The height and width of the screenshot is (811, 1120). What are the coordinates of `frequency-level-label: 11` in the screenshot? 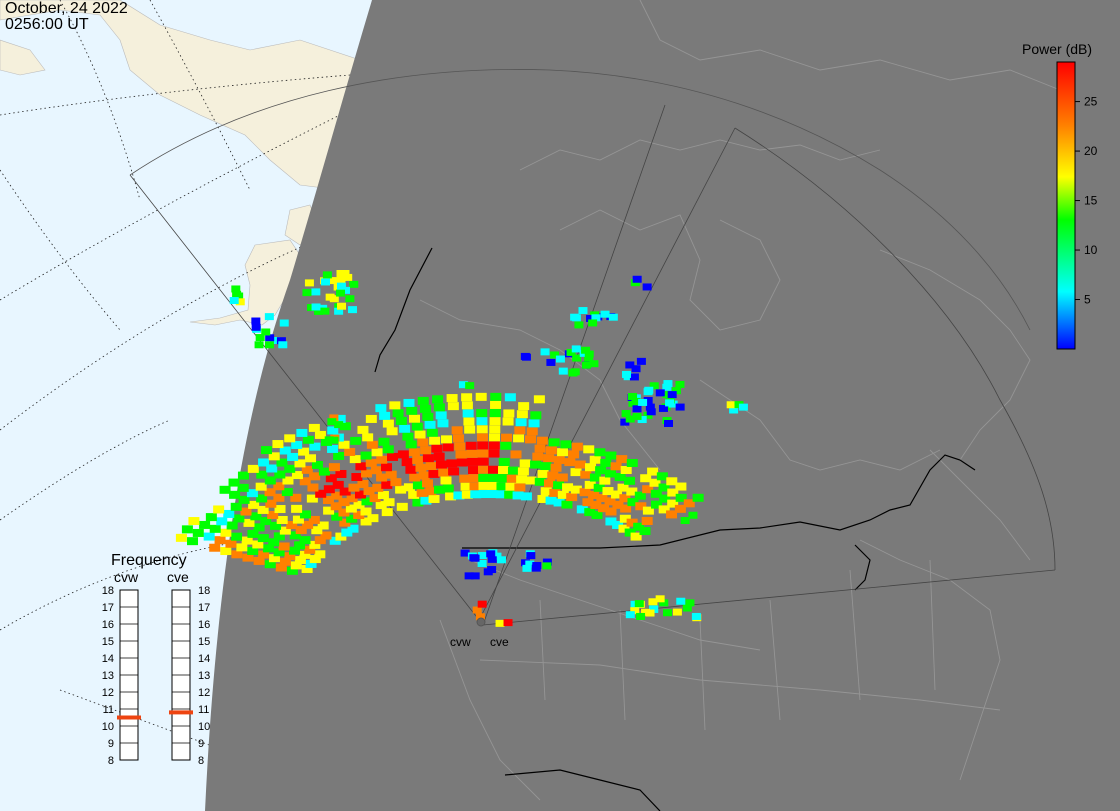 It's located at (203, 710).